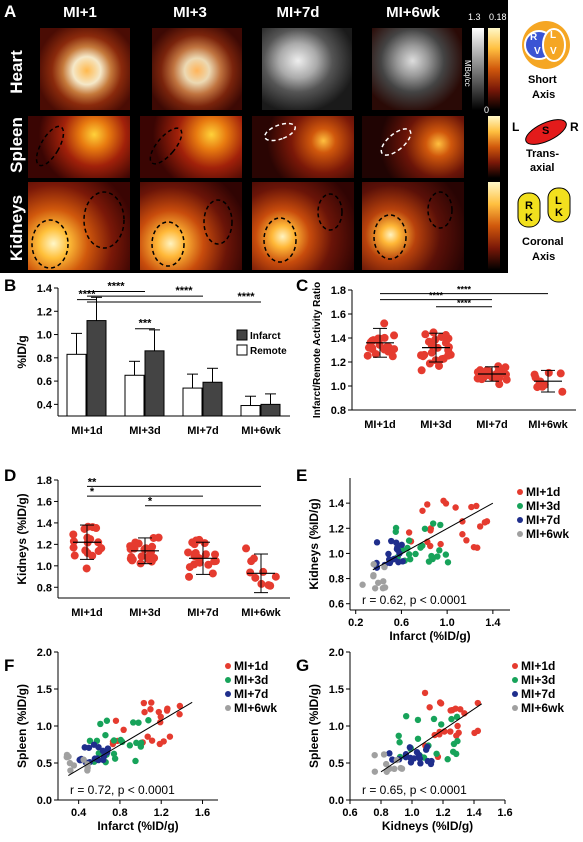 This screenshot has width=583, height=842. Describe the element at coordinates (446, 623) in the screenshot. I see `x-tick-label: 1.0` at that location.